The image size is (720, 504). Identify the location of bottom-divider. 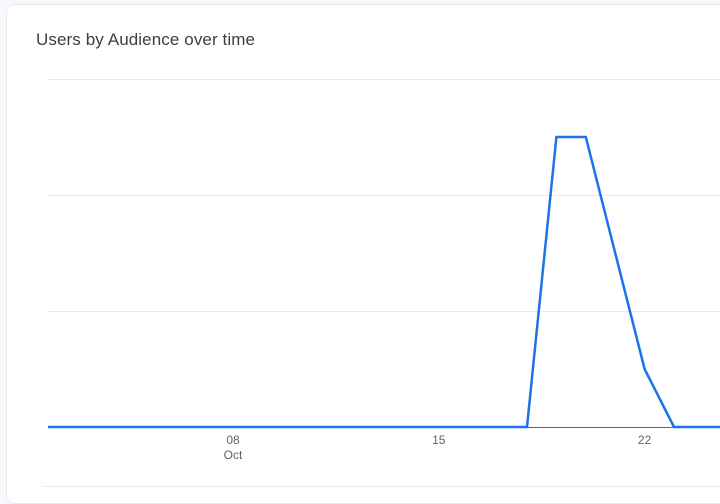
(381, 486).